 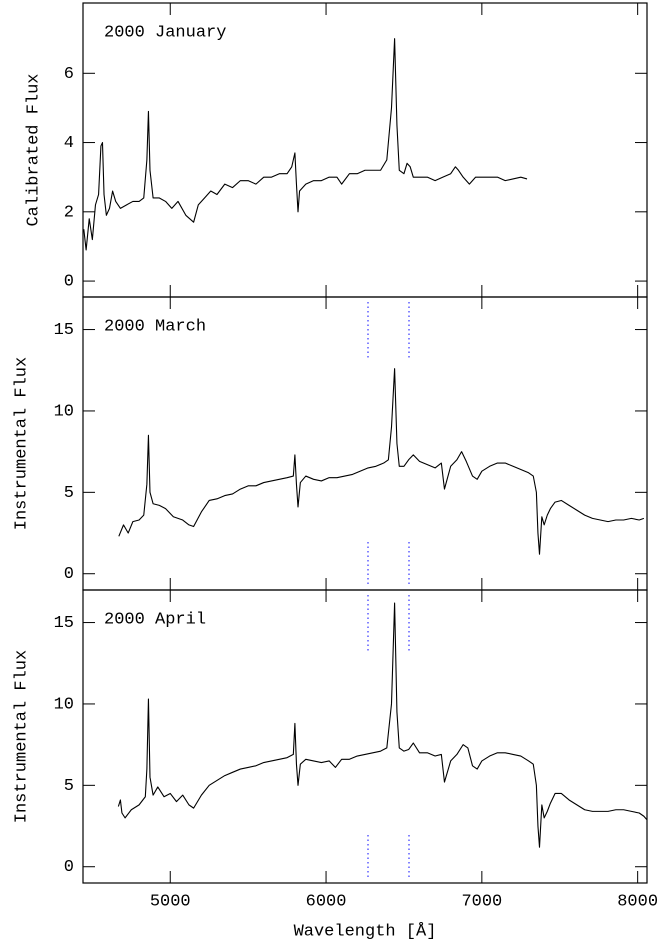 What do you see at coordinates (33, 149) in the screenshot?
I see `y-axis-label: Calibrated Flux` at bounding box center [33, 149].